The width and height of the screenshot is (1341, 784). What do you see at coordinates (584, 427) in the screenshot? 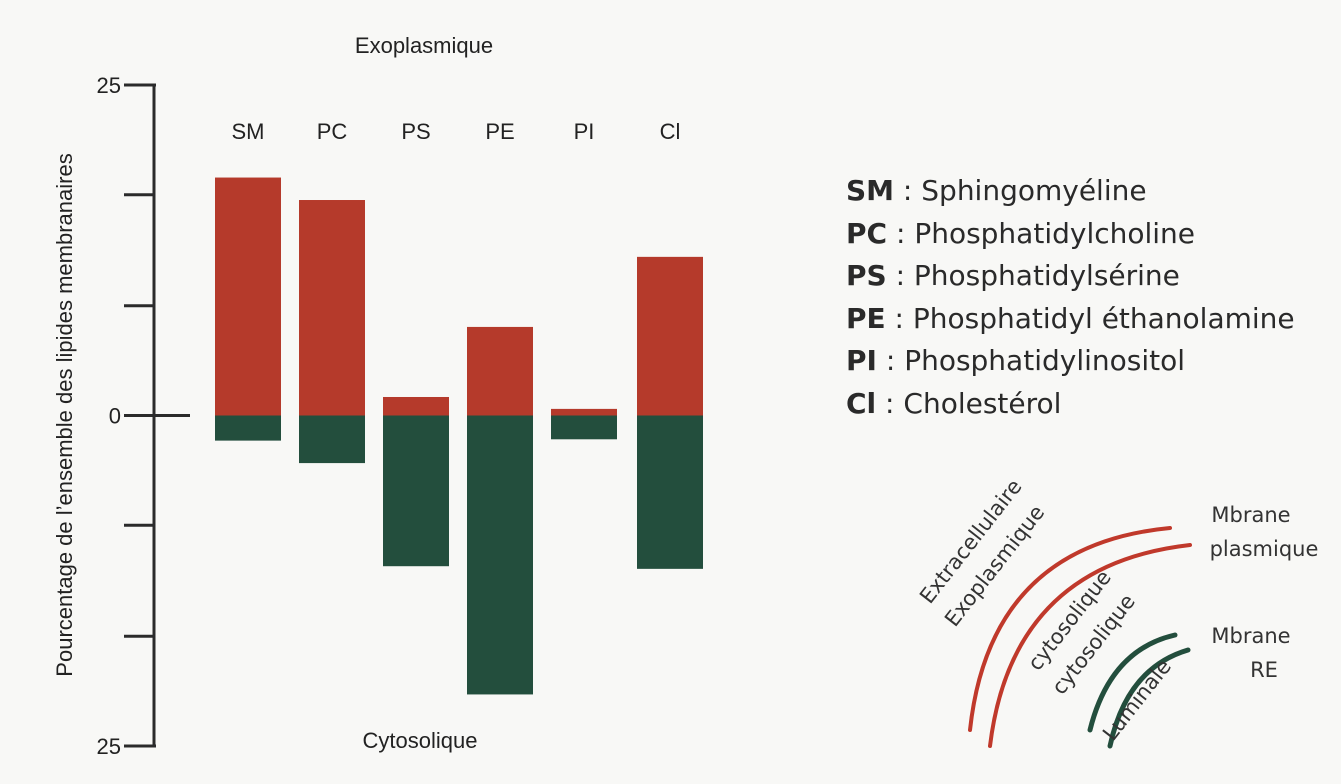
I see `bar-pi-cytosolic` at bounding box center [584, 427].